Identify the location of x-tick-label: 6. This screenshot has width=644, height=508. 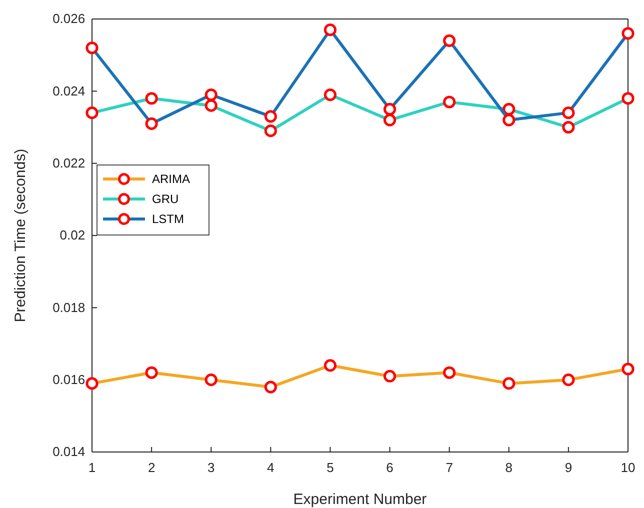
(390, 467).